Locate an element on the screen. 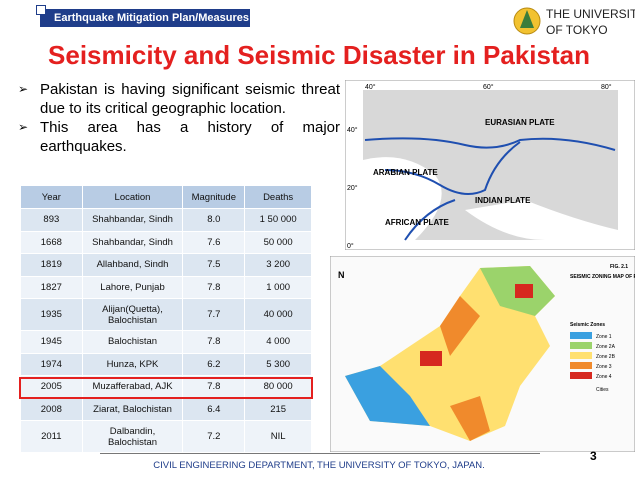 This screenshot has width=638, height=478. table-row: 893 Shahbandar, Sindh 8.0 1 50 000 is located at coordinates (166, 220).